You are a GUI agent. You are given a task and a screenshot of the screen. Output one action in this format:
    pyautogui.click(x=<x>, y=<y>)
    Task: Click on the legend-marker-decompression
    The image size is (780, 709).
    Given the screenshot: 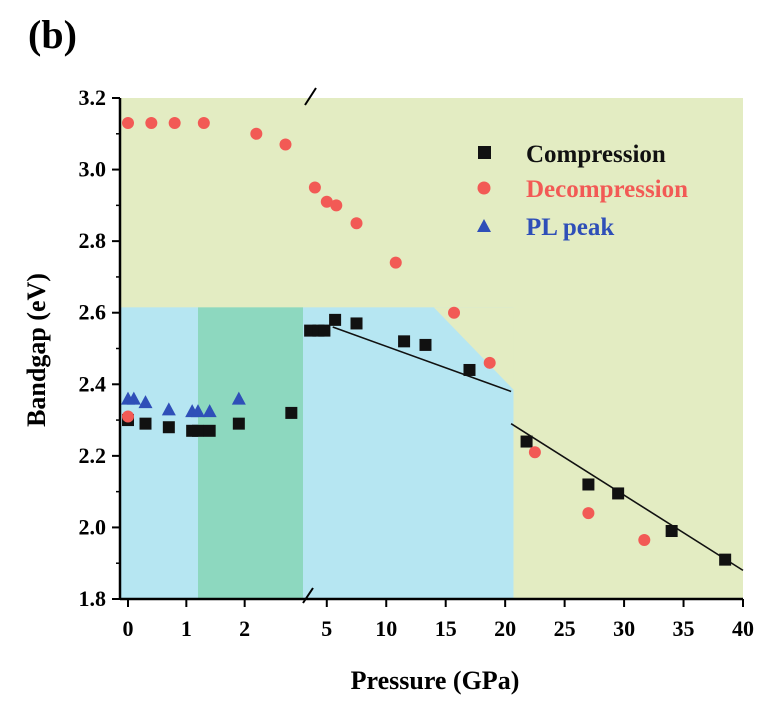 What is the action you would take?
    pyautogui.click(x=484, y=188)
    